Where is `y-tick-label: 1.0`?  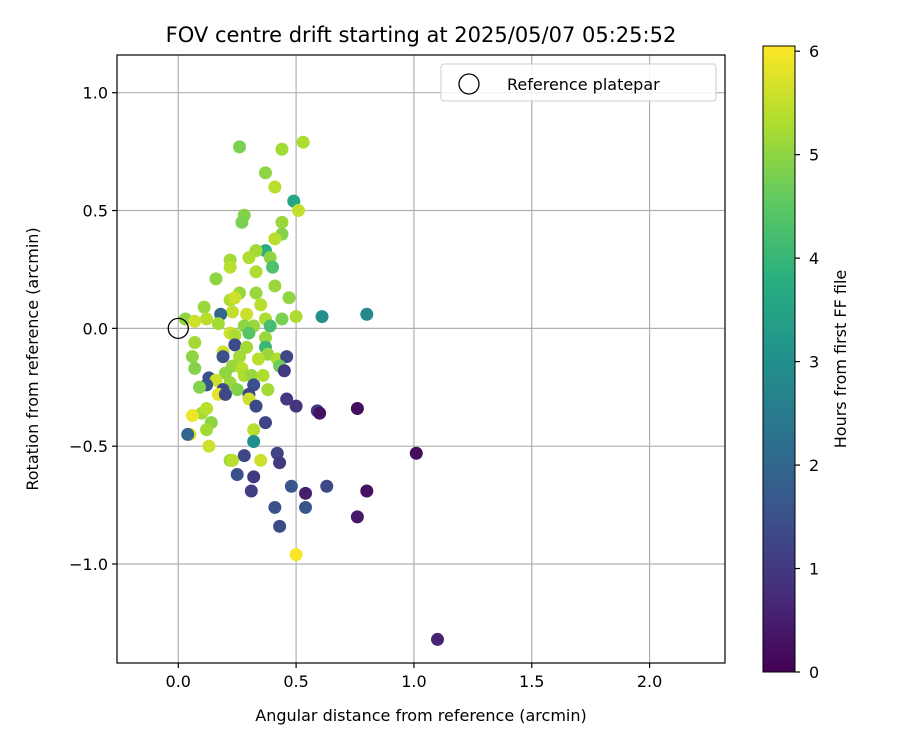
y-tick-label: 1.0 is located at coordinates (95, 93).